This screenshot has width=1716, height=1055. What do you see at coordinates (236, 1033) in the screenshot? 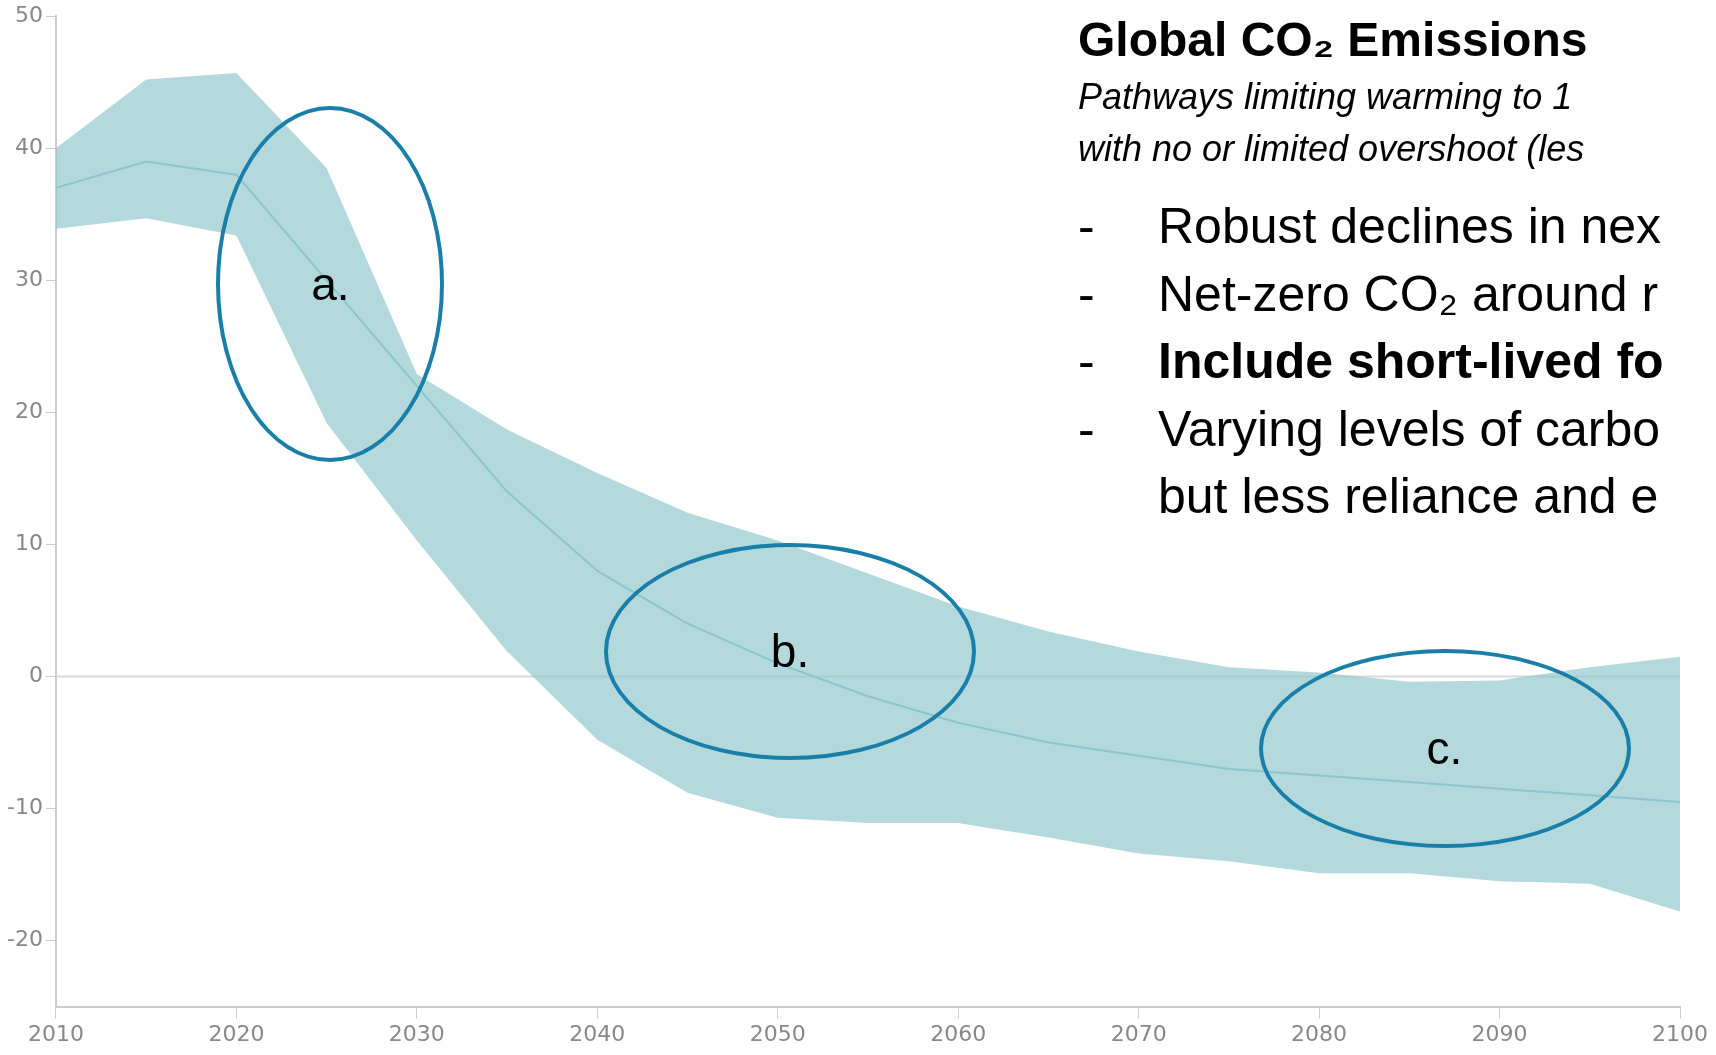
I see `x-tick-label: 2020` at bounding box center [236, 1033].